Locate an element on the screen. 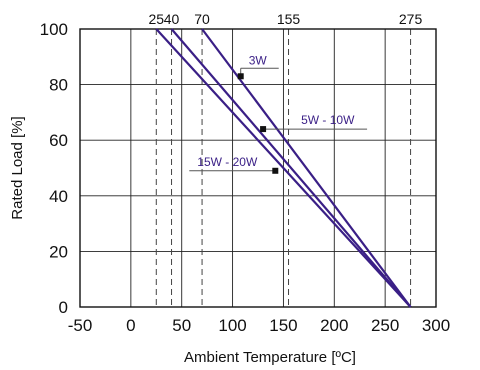 The height and width of the screenshot is (370, 480). x-tick-label: 250 is located at coordinates (385, 325).